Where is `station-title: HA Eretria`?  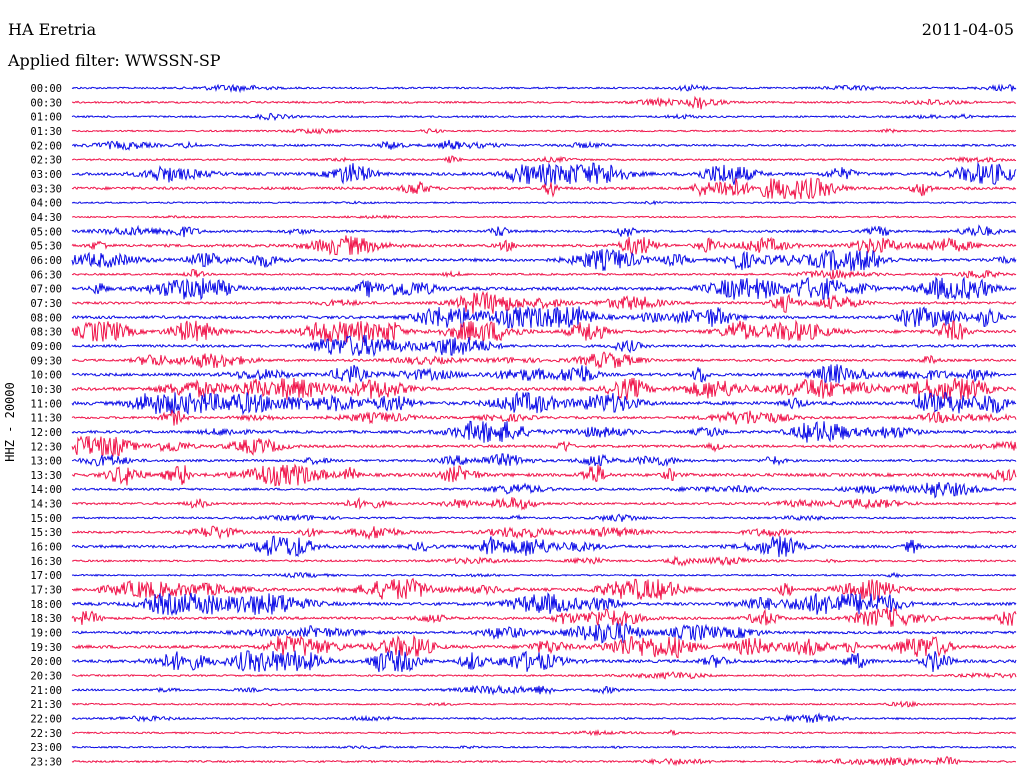 station-title: HA Eretria is located at coordinates (52, 29).